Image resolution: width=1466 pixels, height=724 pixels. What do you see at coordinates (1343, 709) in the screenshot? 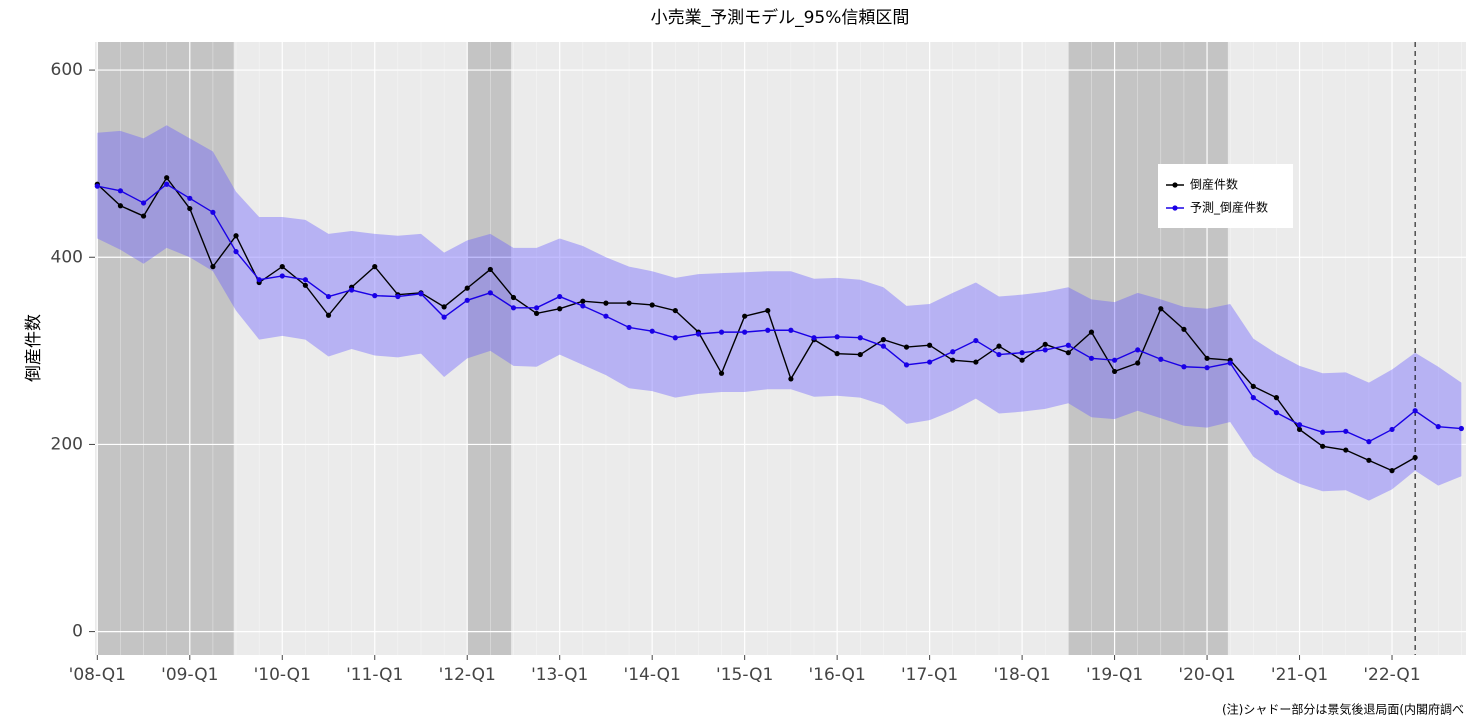
I see `note: (注)シャドー部分は景気後退局面(内閣府調べ` at bounding box center [1343, 709].